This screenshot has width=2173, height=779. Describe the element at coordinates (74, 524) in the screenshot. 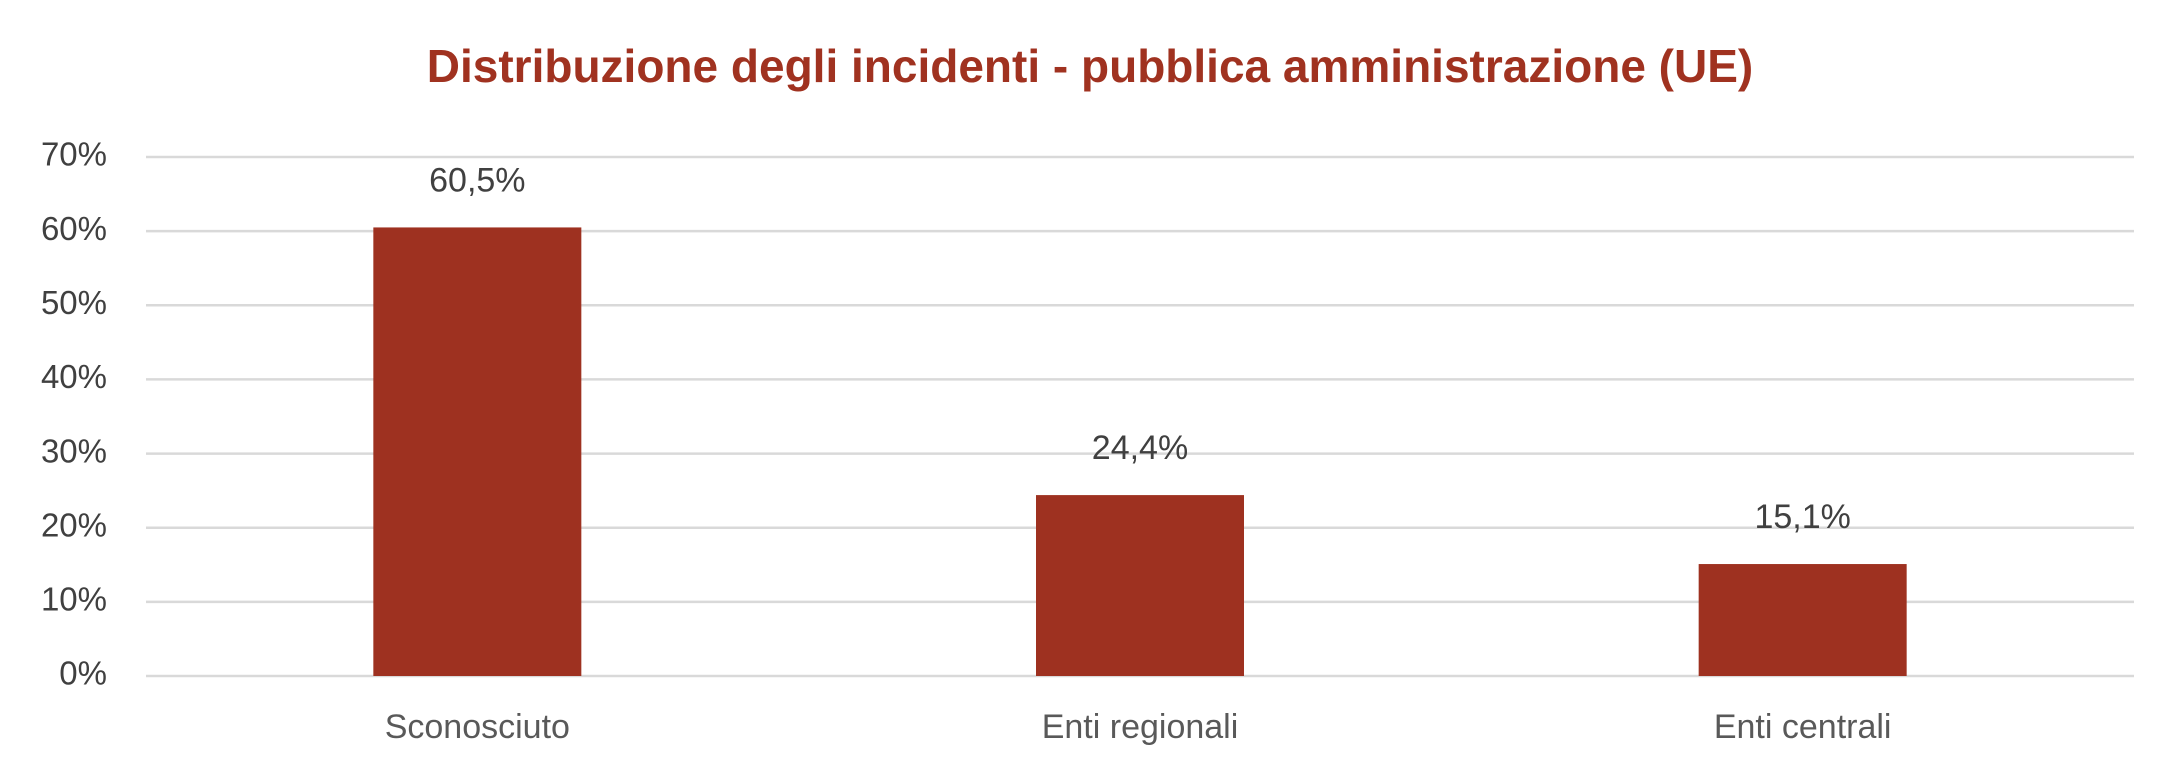

I see `y-tick-label: 20%` at that location.